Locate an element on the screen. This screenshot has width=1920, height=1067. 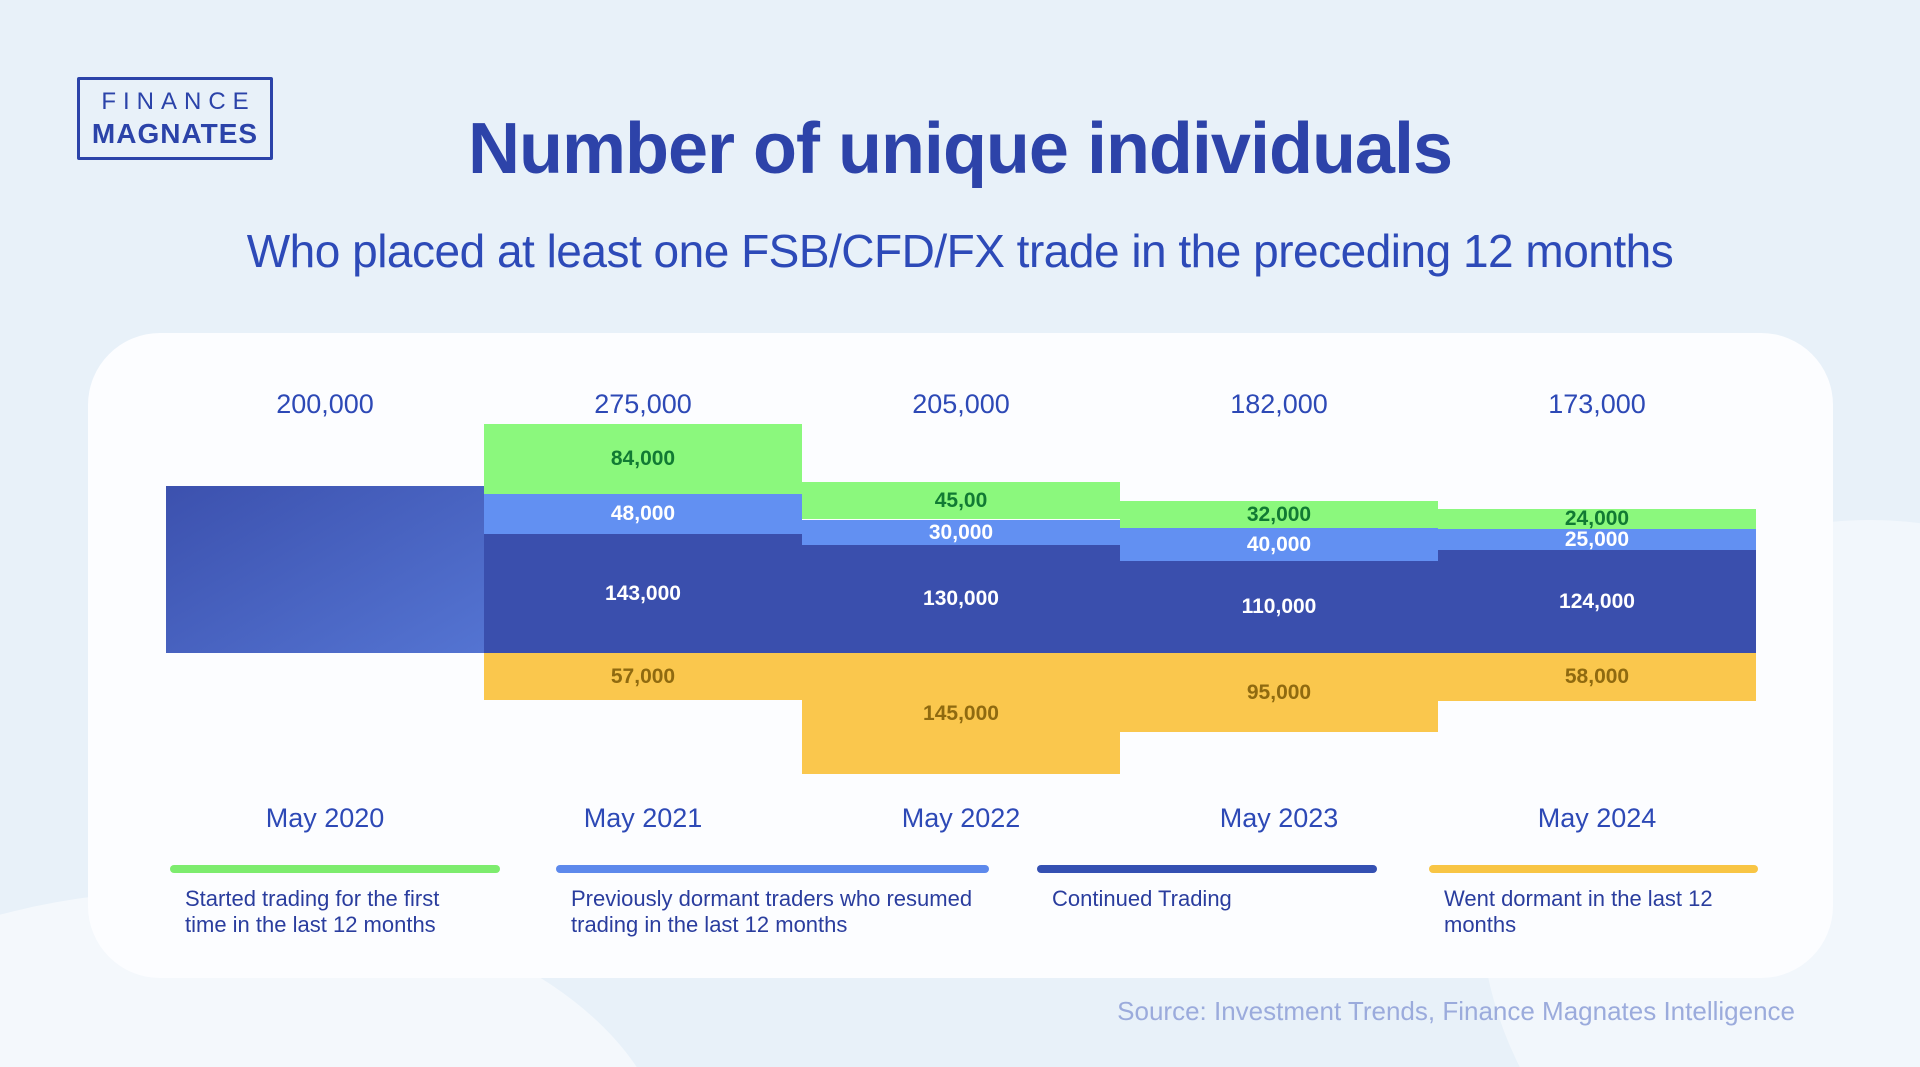
logo-text-magnates: MAGNATES is located at coordinates (175, 133).